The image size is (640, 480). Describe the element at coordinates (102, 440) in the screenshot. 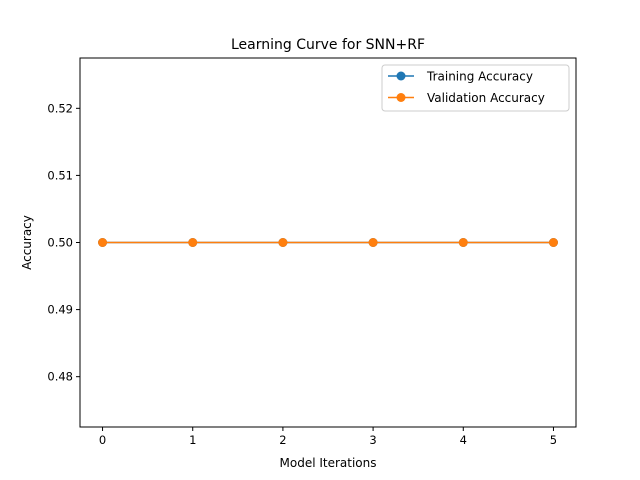

I see `x-tick-label: 0` at that location.